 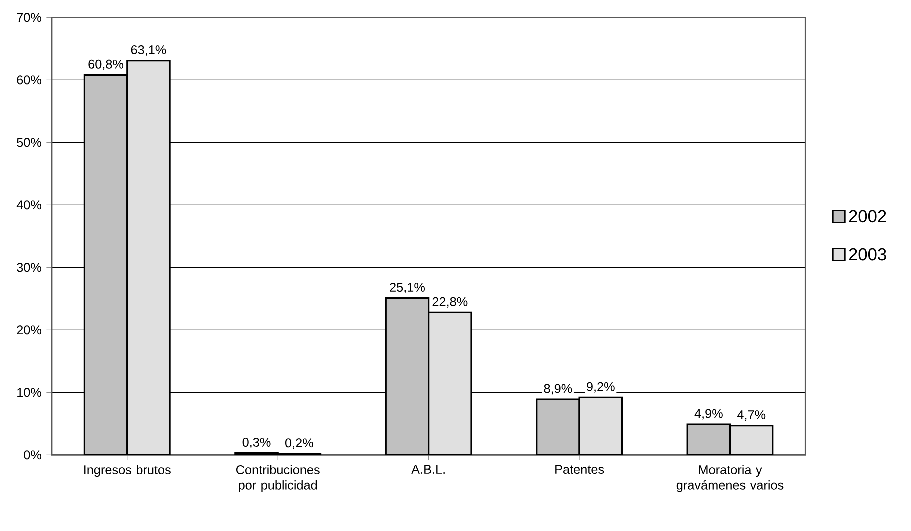 What do you see at coordinates (29, 17) in the screenshot?
I see `y-tick-label: 70%` at bounding box center [29, 17].